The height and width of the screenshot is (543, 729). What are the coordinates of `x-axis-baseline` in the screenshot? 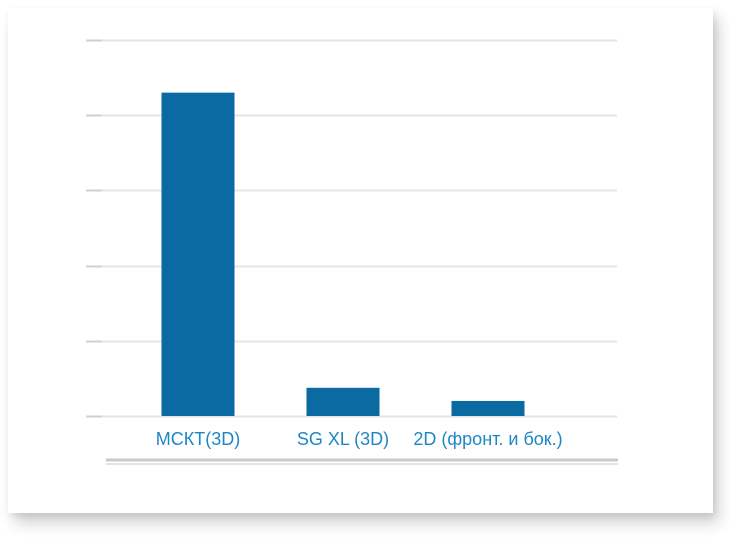 It's located at (362, 461).